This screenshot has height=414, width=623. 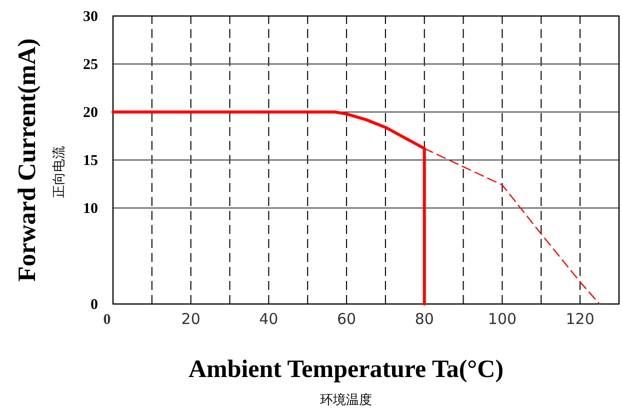 What do you see at coordinates (107, 320) in the screenshot?
I see `x-tick-label: 0` at bounding box center [107, 320].